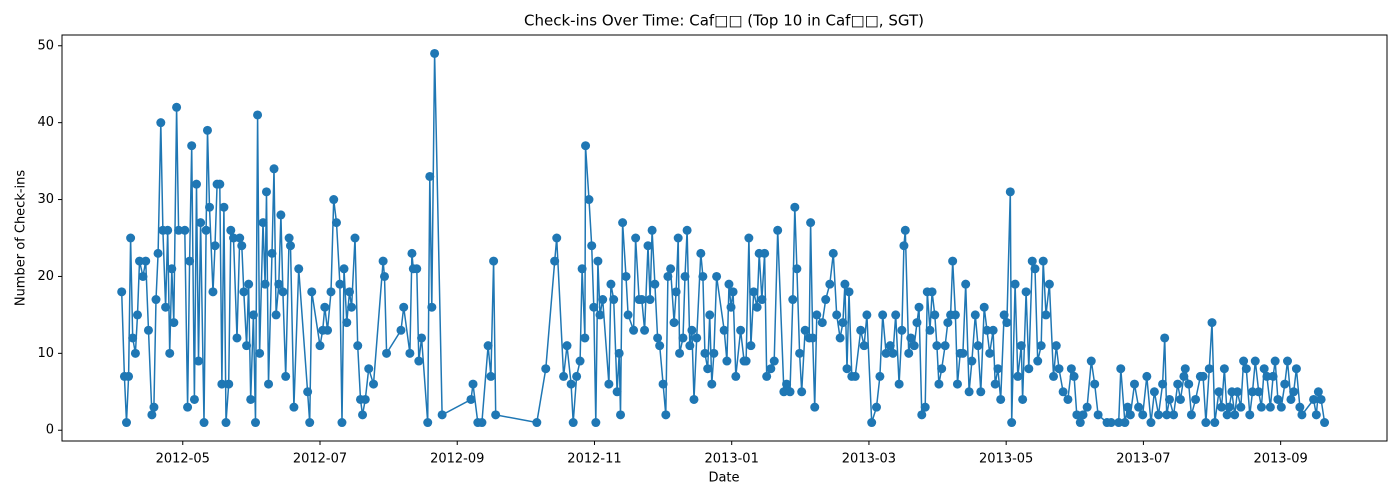 The image size is (1400, 504). I want to click on x-tick-label: 2012-09, so click(457, 459).